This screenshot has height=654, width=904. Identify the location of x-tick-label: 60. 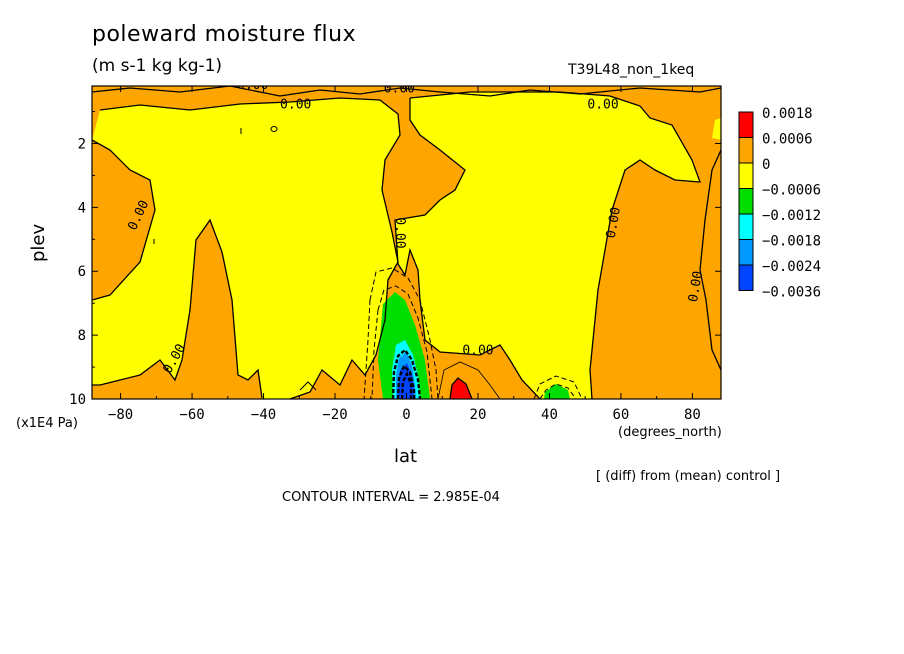
(621, 415).